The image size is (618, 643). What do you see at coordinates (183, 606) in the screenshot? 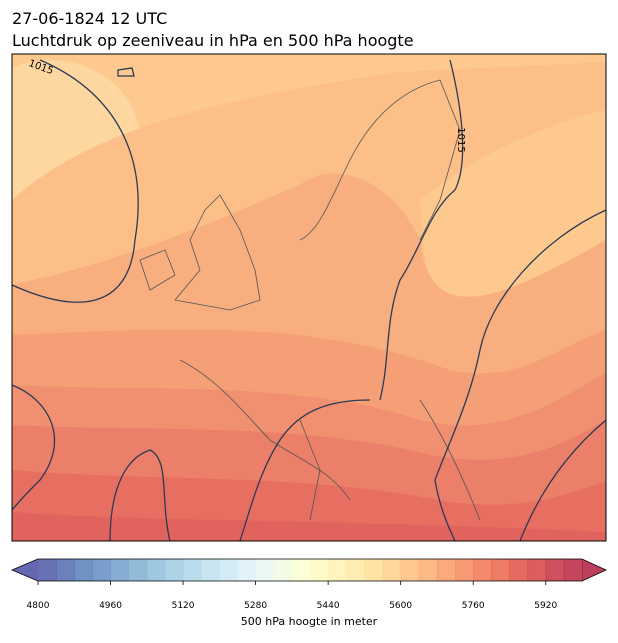
I see `colorbar-tick-label: 5120` at bounding box center [183, 606].